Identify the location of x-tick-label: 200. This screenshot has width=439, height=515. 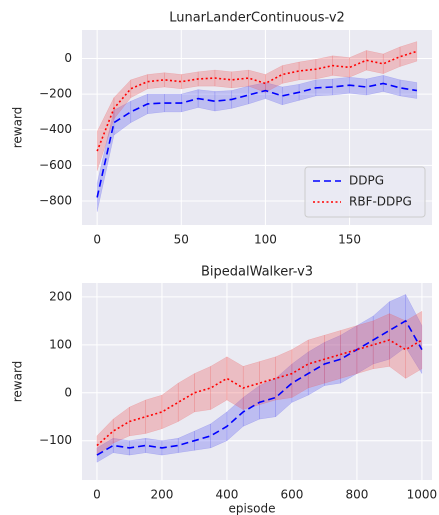
(161, 495).